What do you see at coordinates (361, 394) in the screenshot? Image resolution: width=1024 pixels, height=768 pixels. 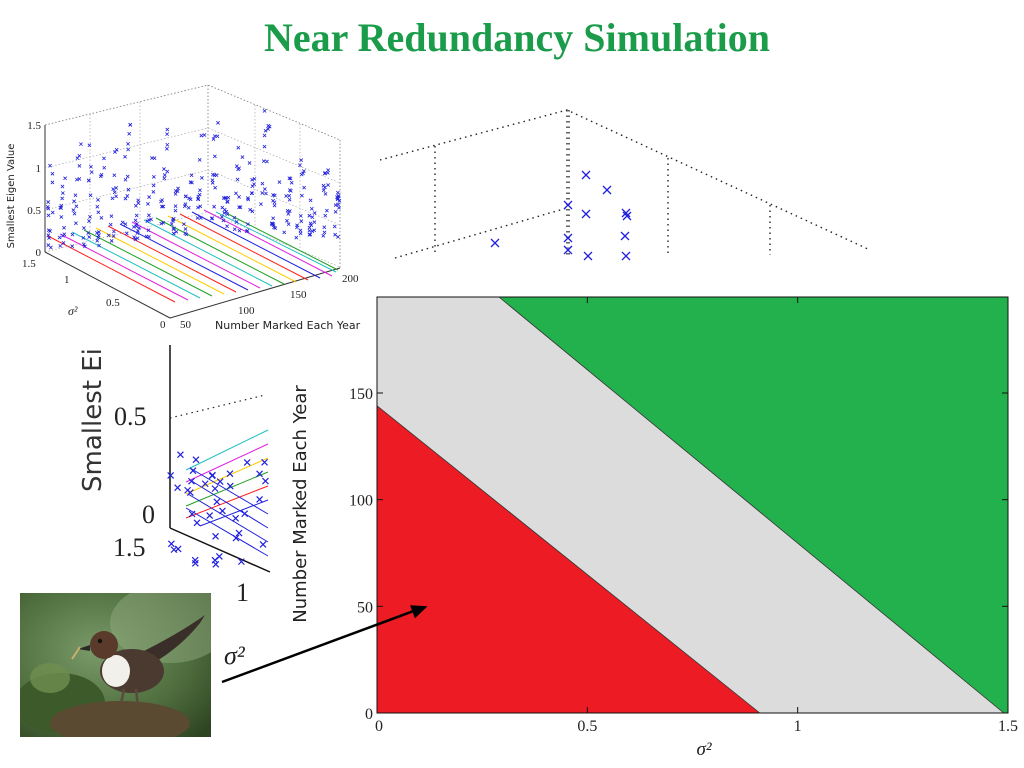 I see `y-tick-label: 150` at bounding box center [361, 394].